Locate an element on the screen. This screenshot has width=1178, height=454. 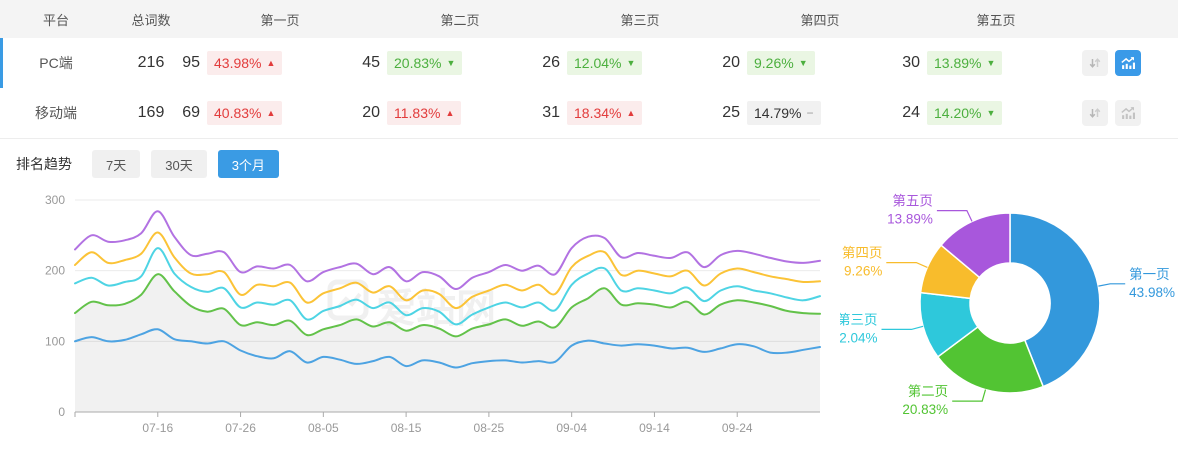
change-badge: 40.83% ▲ is located at coordinates (245, 113).